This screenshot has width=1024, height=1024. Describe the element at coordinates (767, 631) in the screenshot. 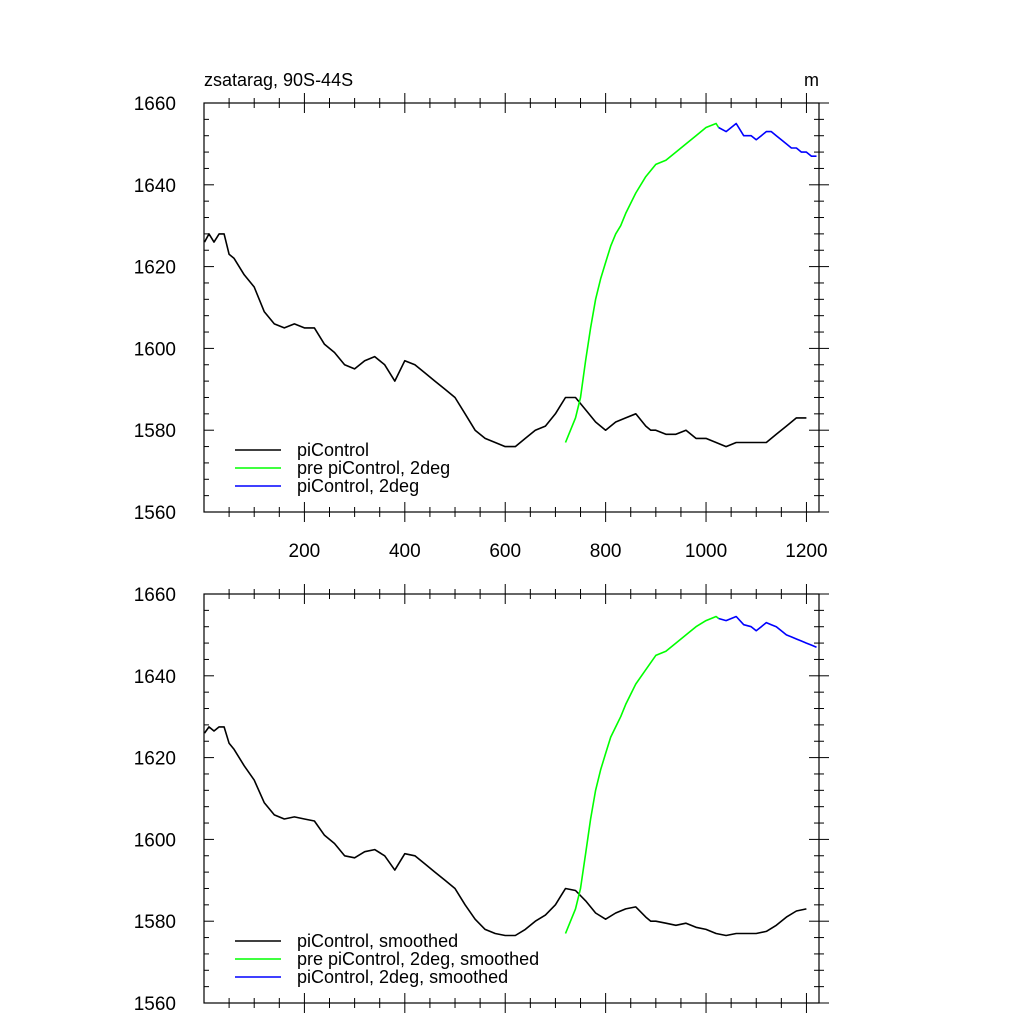

I see `series-line-picontrol-2deg-smoothed` at that location.